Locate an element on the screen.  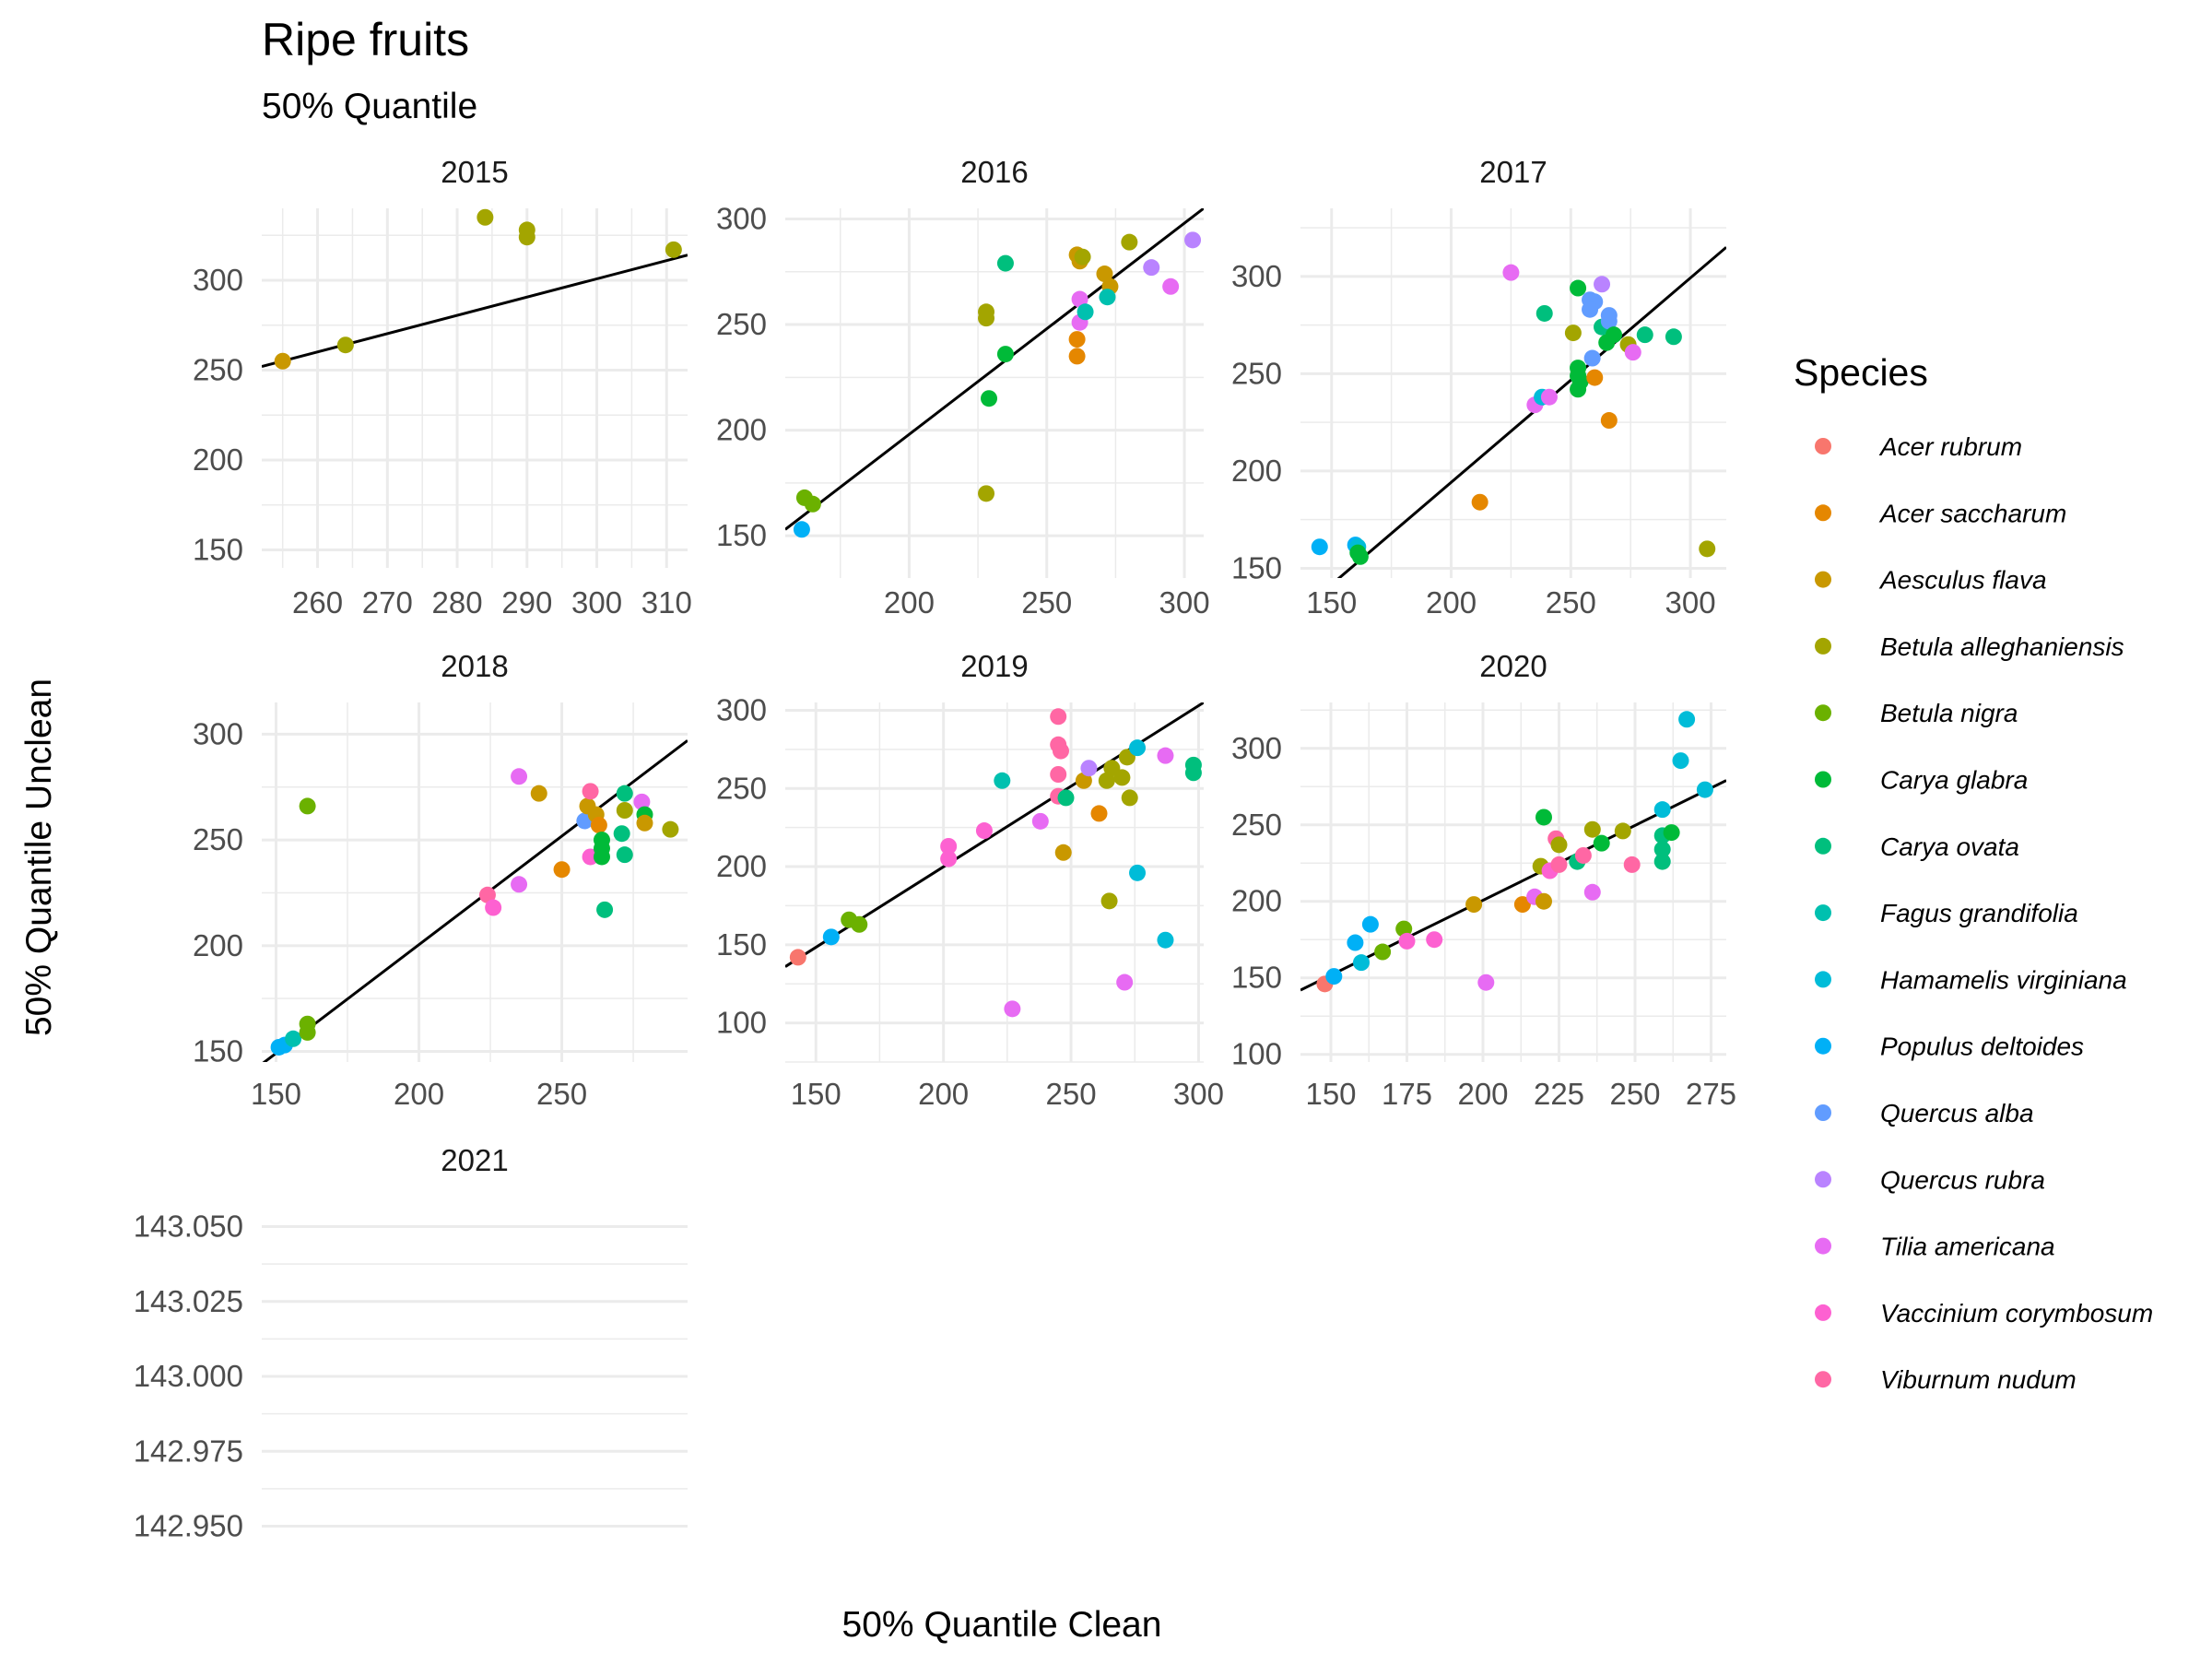
x-tick-label: 150 is located at coordinates (1331, 602).